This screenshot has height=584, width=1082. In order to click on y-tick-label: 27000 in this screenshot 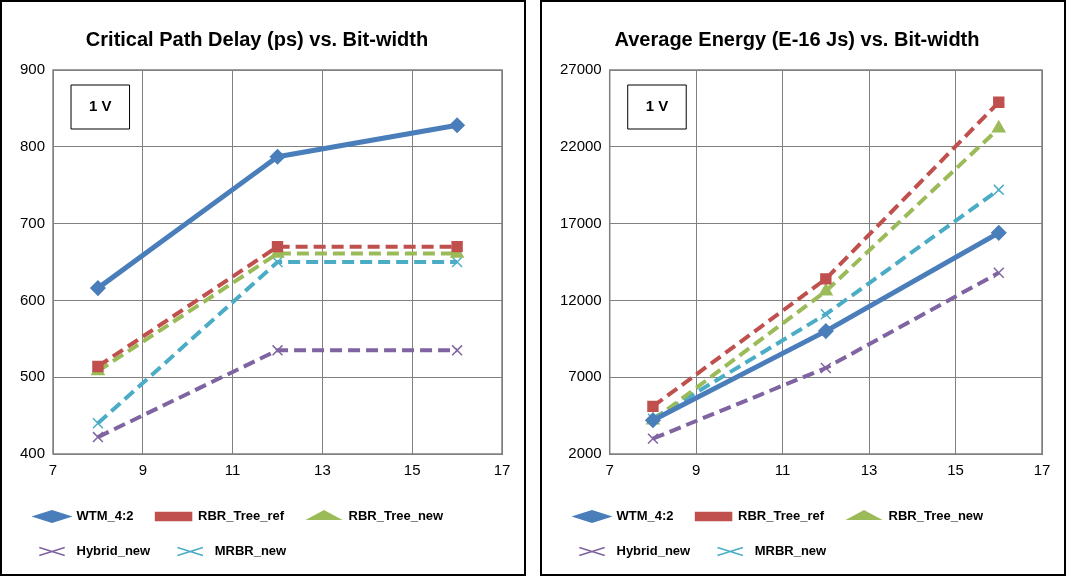, I will do `click(580, 69)`.